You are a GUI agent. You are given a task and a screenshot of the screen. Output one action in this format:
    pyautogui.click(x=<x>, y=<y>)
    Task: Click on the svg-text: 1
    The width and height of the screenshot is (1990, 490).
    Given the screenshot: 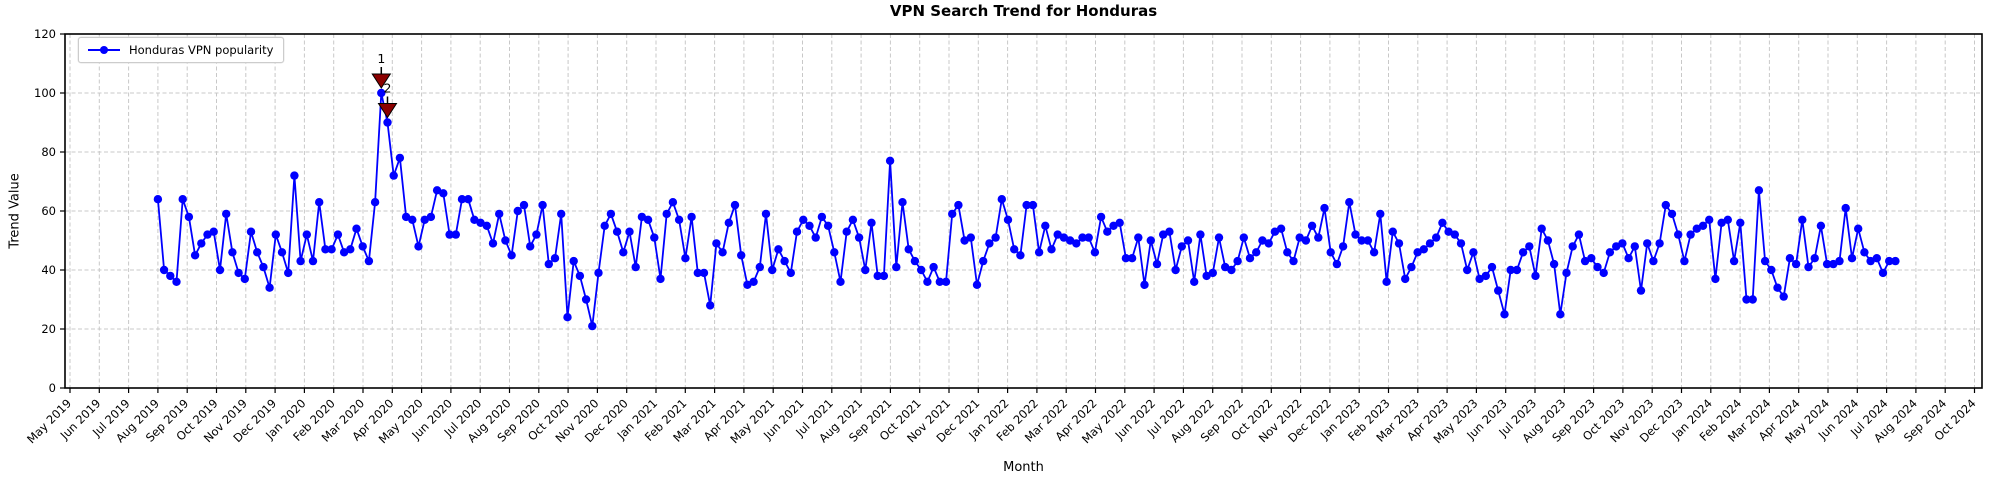 What is the action you would take?
    pyautogui.click(x=381, y=58)
    